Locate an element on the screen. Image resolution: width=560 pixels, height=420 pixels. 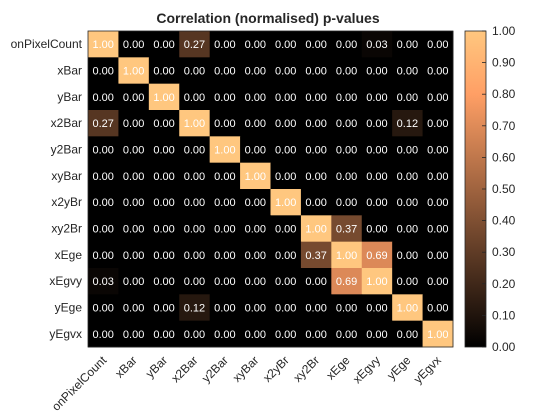
x-tick-label: yBar is located at coordinates (156, 366).